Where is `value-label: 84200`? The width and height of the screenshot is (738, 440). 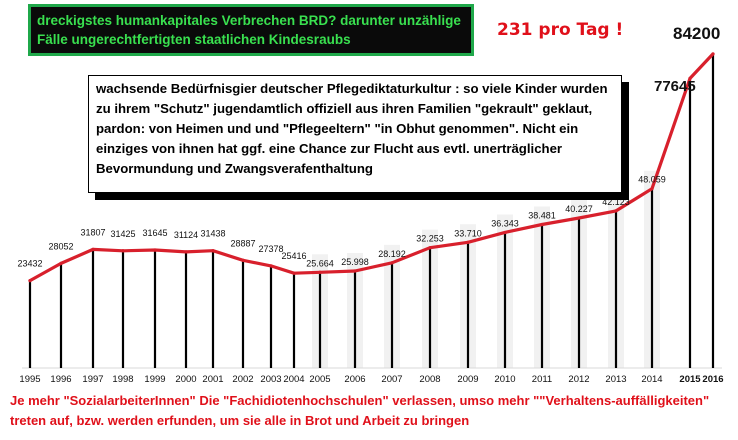 value-label: 84200 is located at coordinates (696, 33).